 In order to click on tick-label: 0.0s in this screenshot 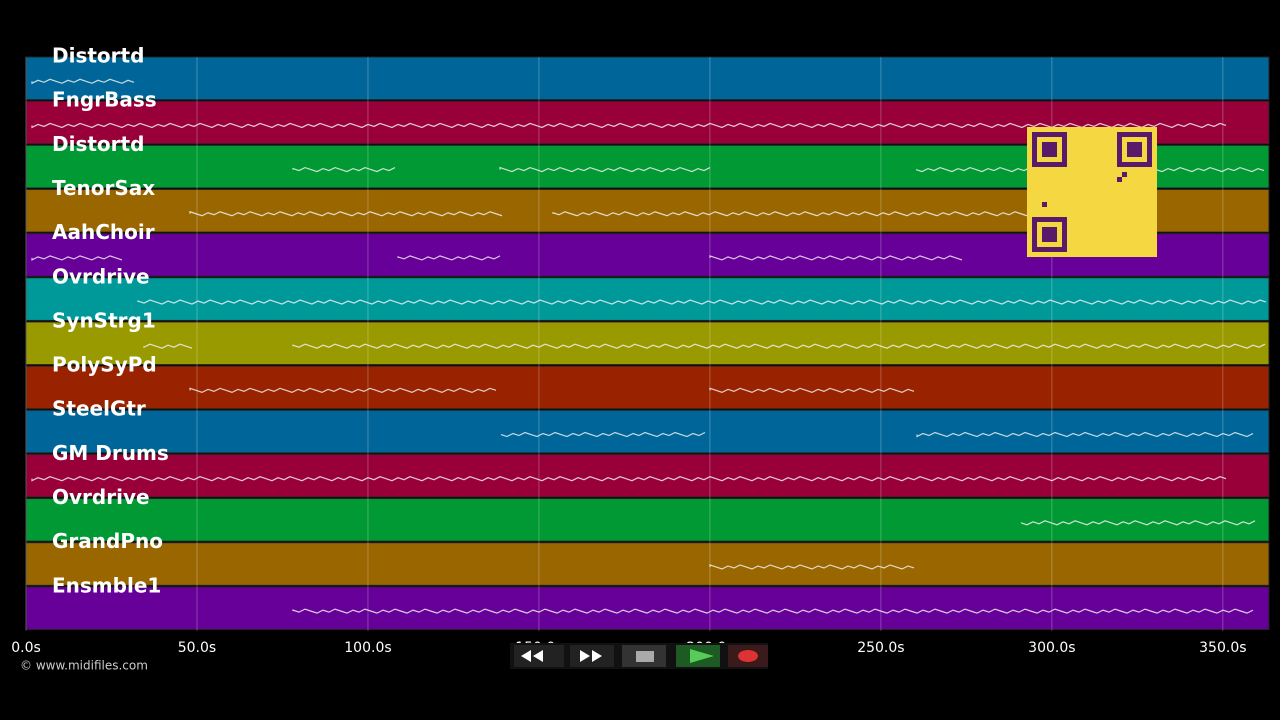, I will do `click(26, 648)`.